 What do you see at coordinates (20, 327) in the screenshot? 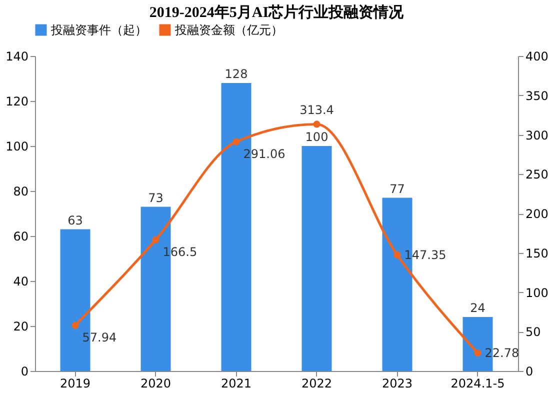
I see `y-tick-label: 20` at bounding box center [20, 327].